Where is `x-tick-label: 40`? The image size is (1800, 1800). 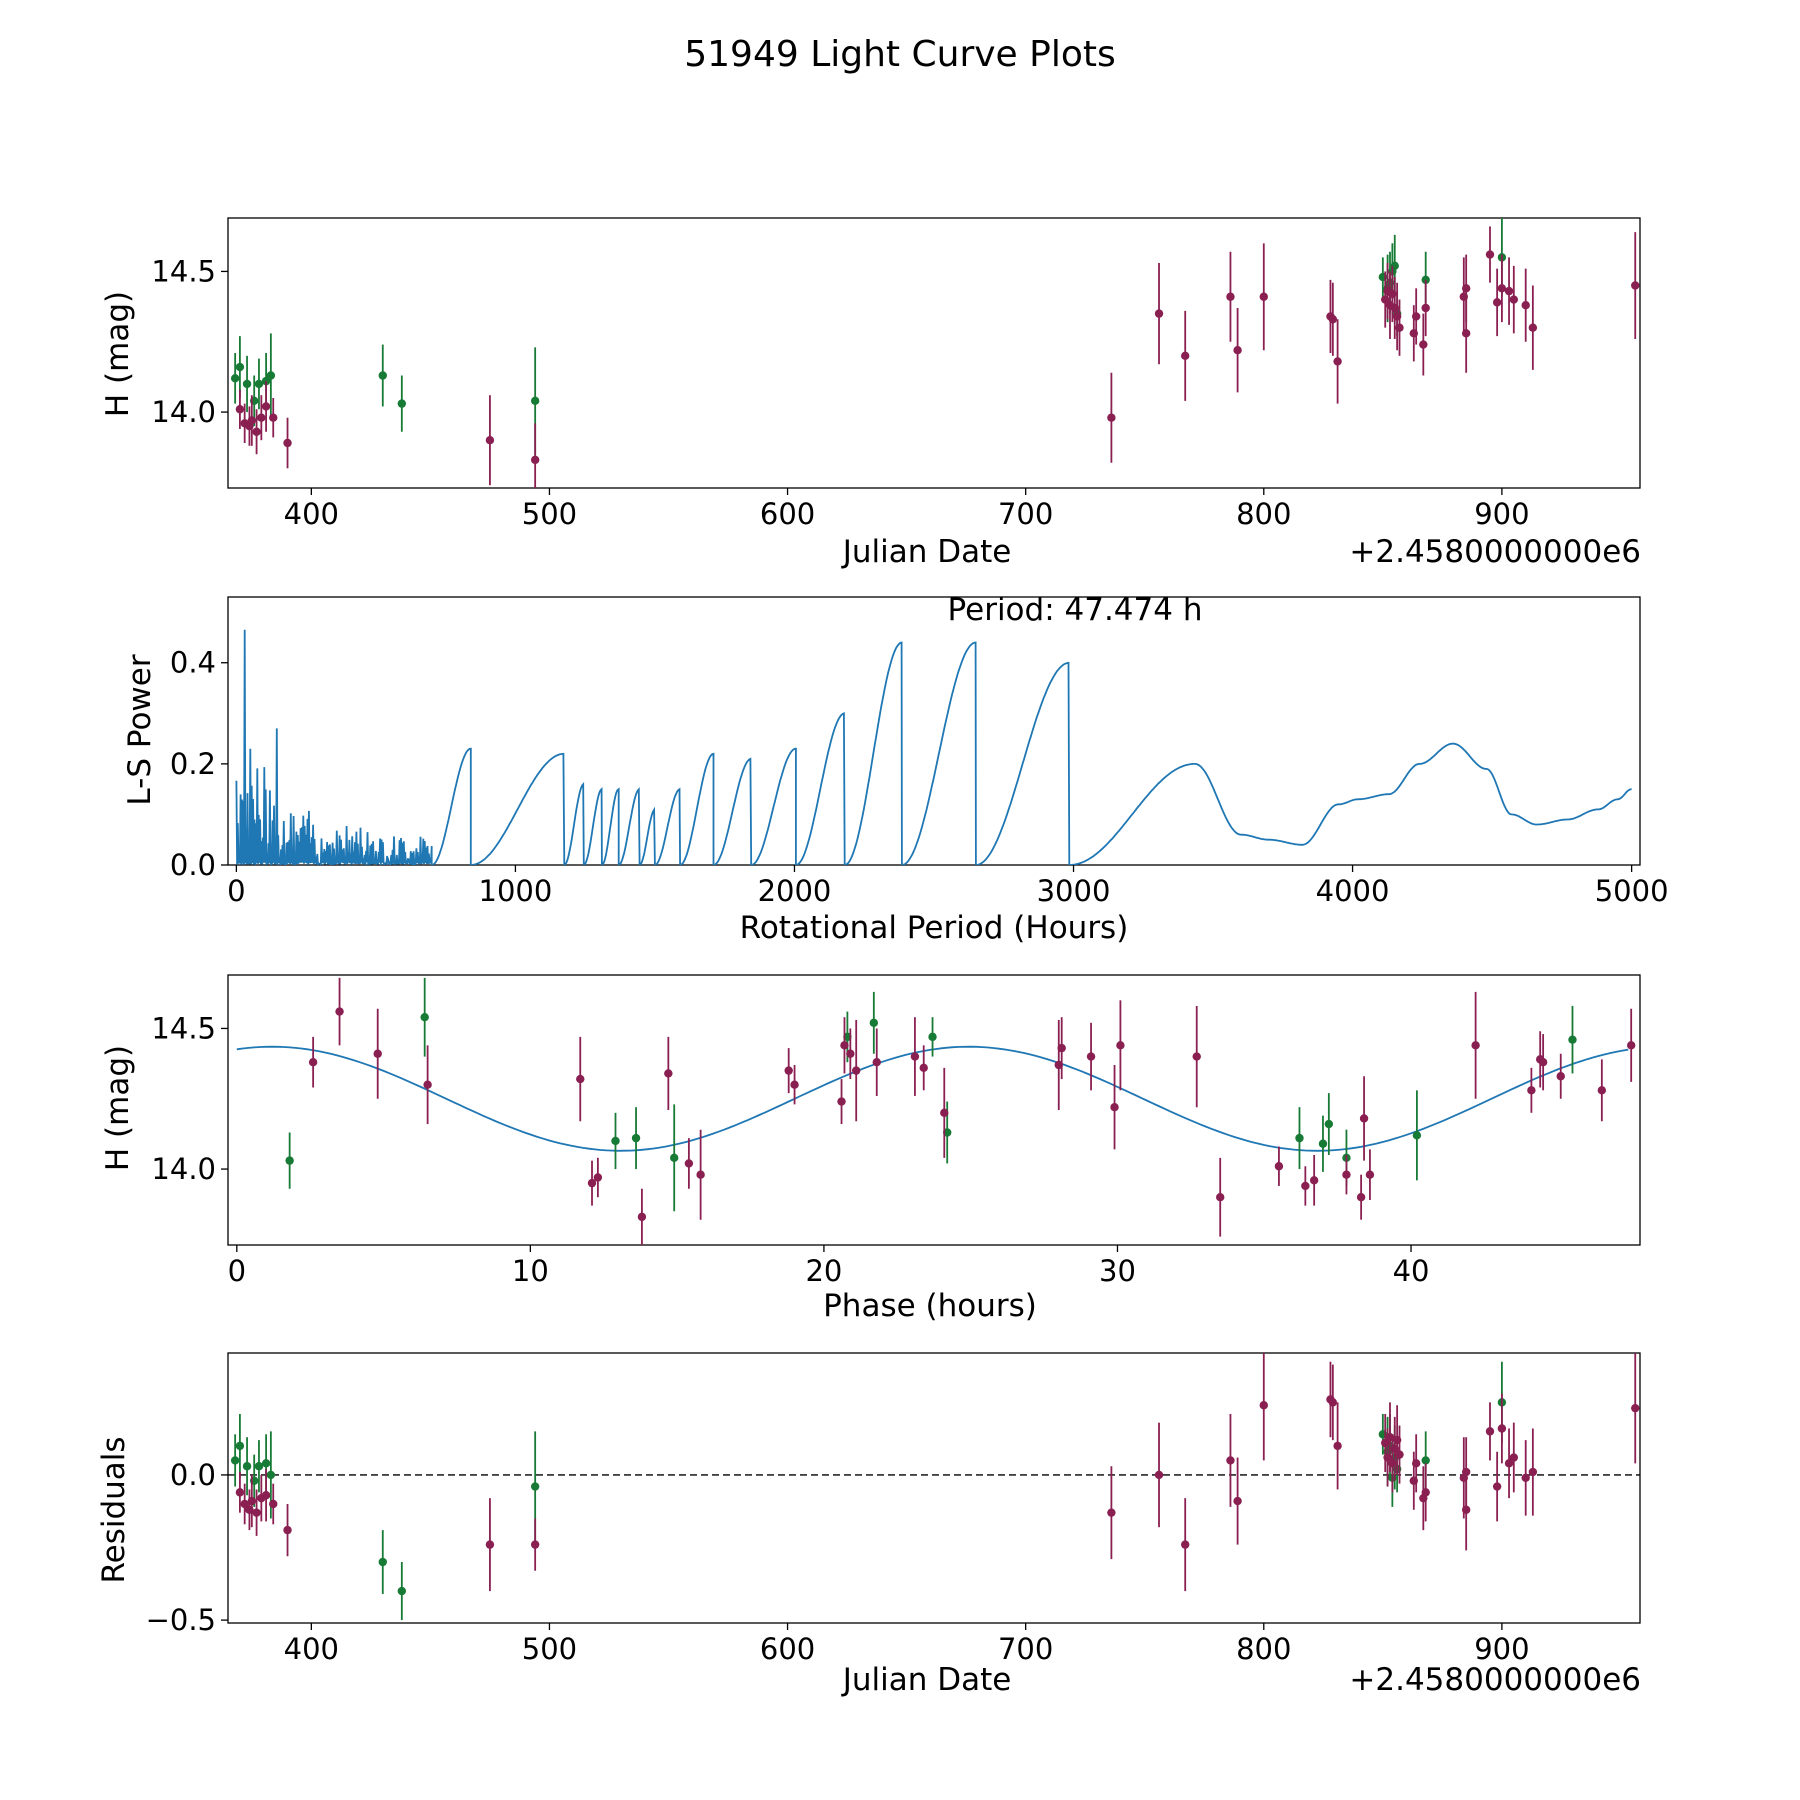
x-tick-label: 40 is located at coordinates (1411, 1271).